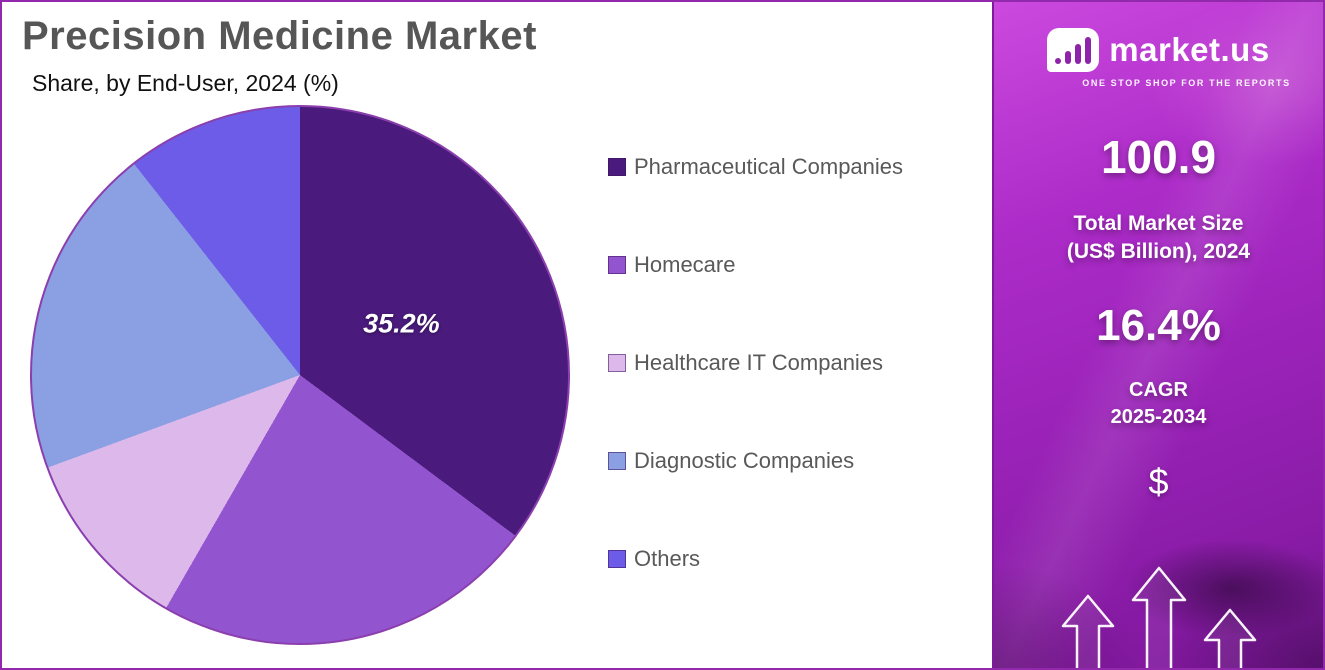  What do you see at coordinates (617, 559) in the screenshot?
I see `legend-swatch-others` at bounding box center [617, 559].